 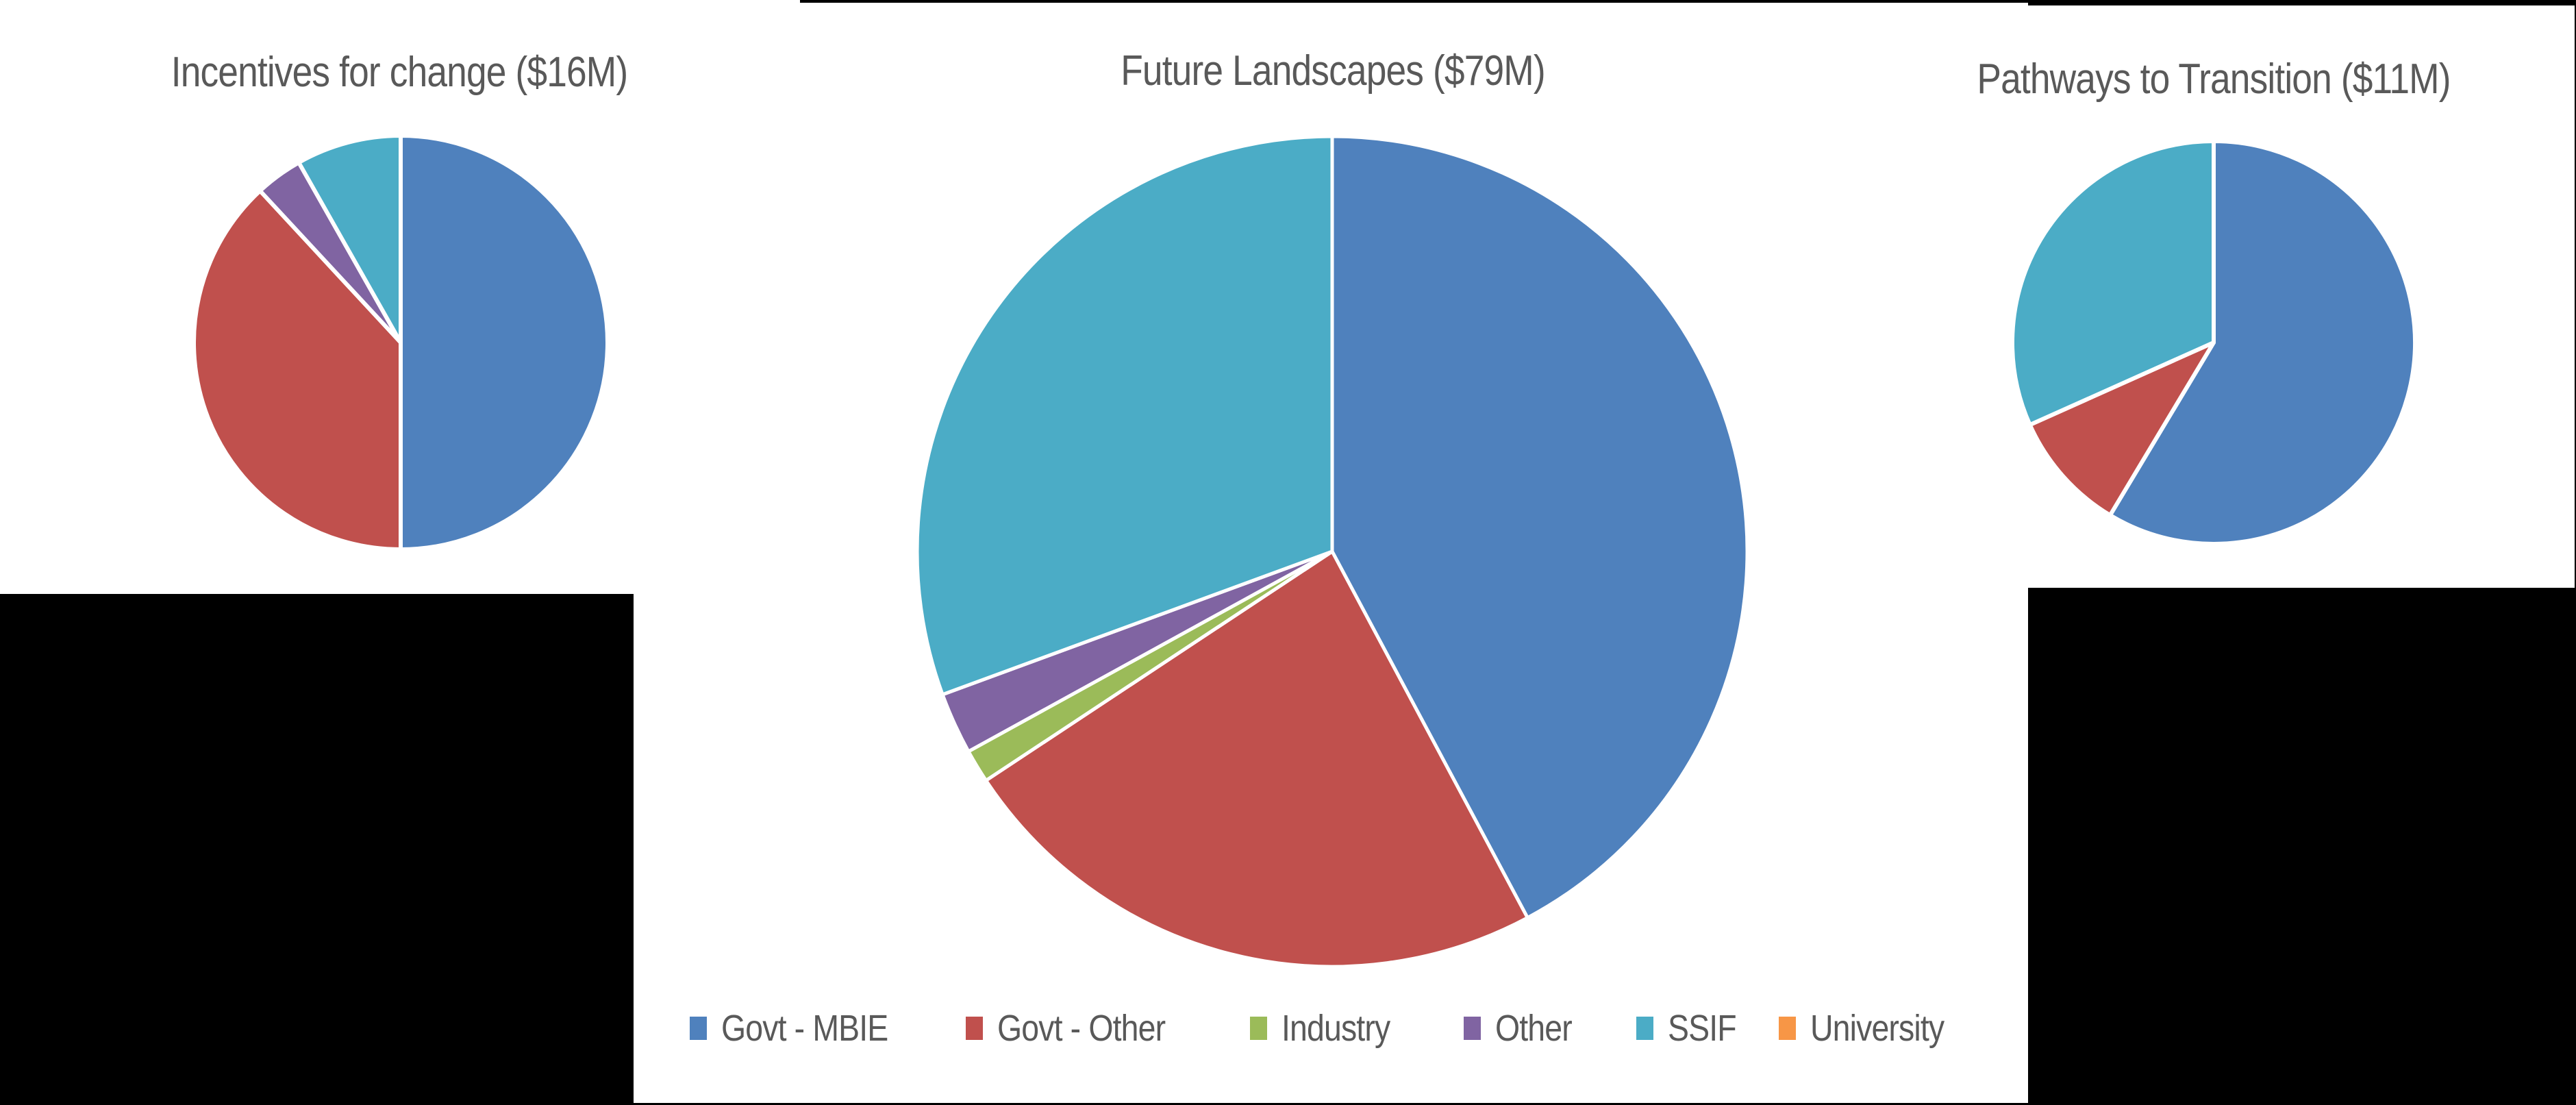 What do you see at coordinates (1081, 1028) in the screenshot?
I see `legend-label: Govt - Other` at bounding box center [1081, 1028].